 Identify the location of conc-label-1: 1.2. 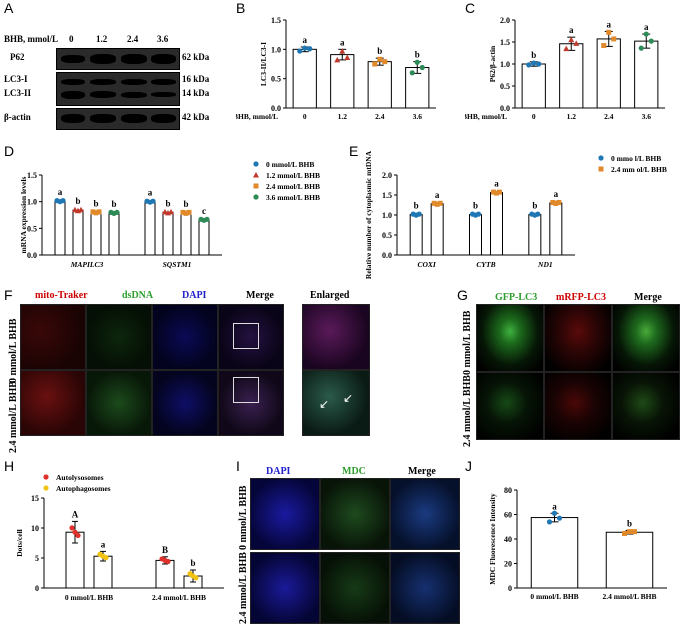
(102, 39).